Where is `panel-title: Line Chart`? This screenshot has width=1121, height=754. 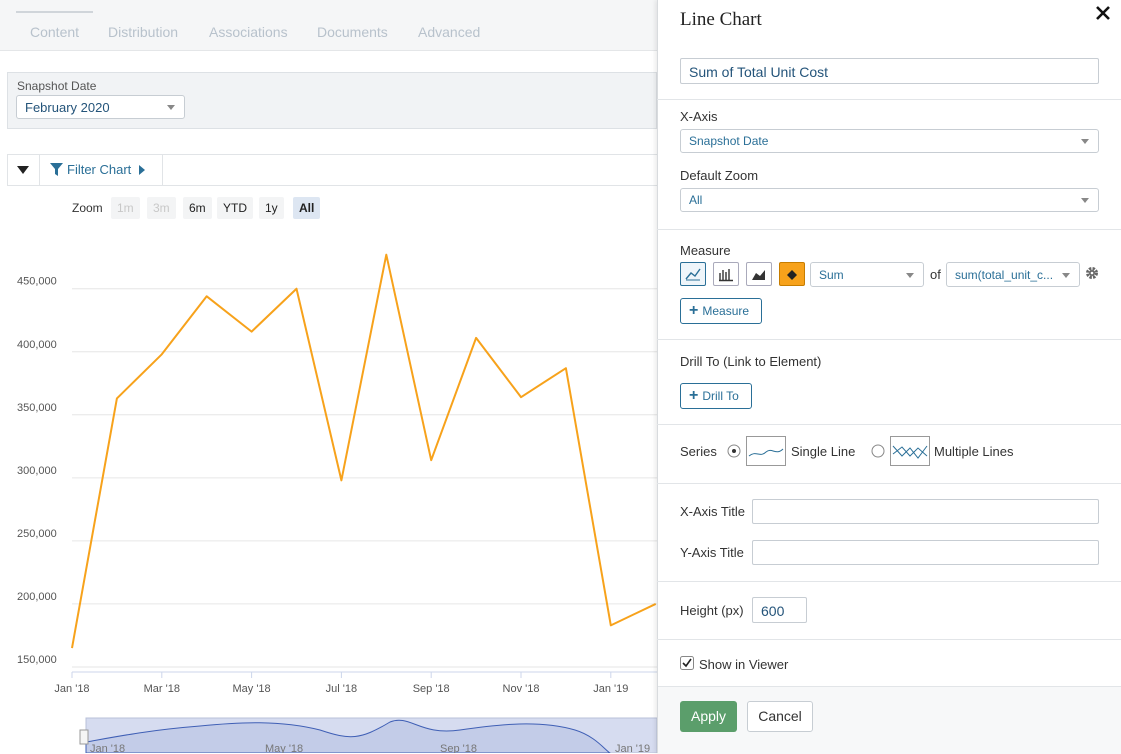
panel-title: Line Chart is located at coordinates (721, 19).